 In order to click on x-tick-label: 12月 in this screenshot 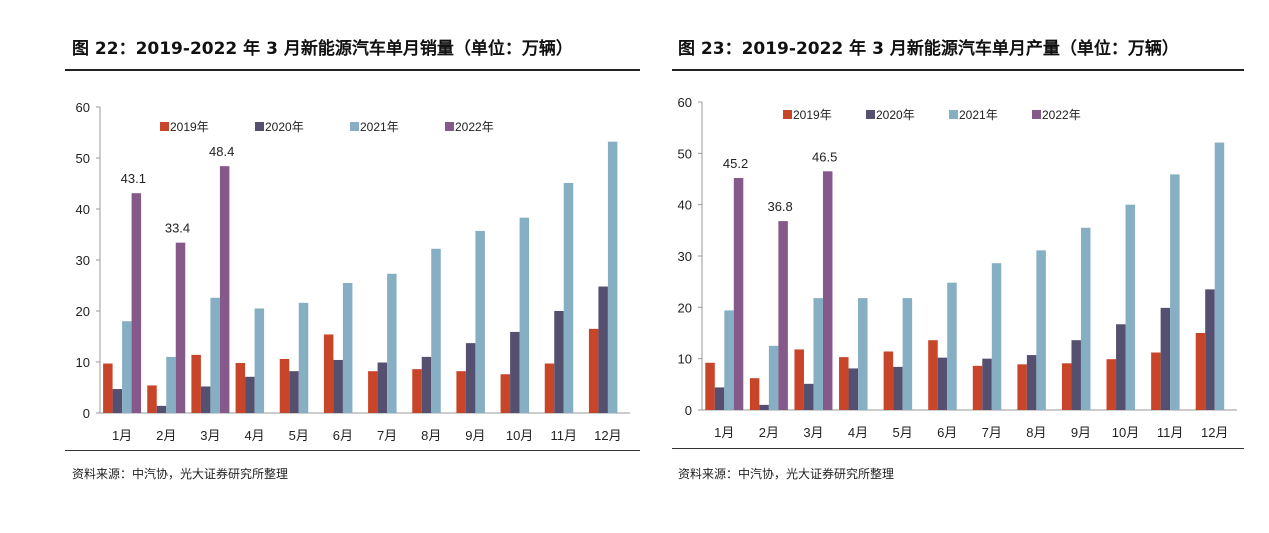, I will do `click(607, 435)`.